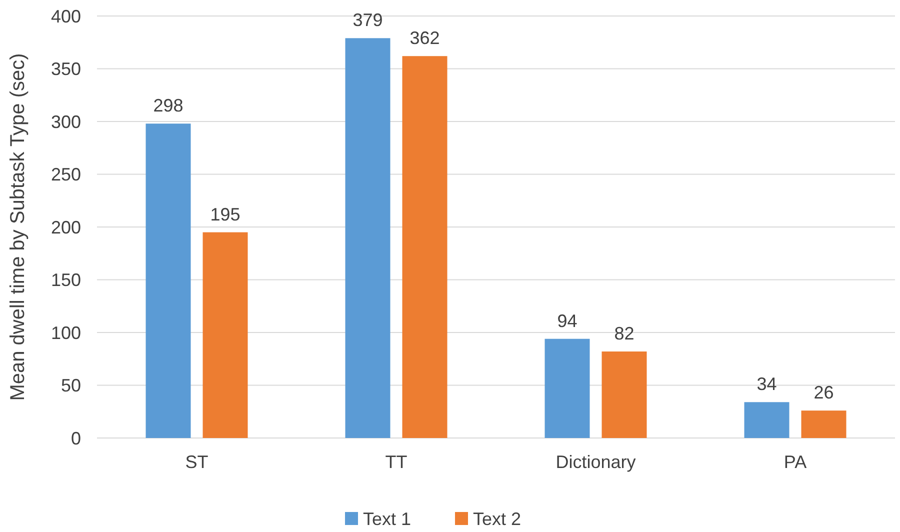 The height and width of the screenshot is (532, 900). What do you see at coordinates (225, 214) in the screenshot?
I see `data-label: 195` at bounding box center [225, 214].